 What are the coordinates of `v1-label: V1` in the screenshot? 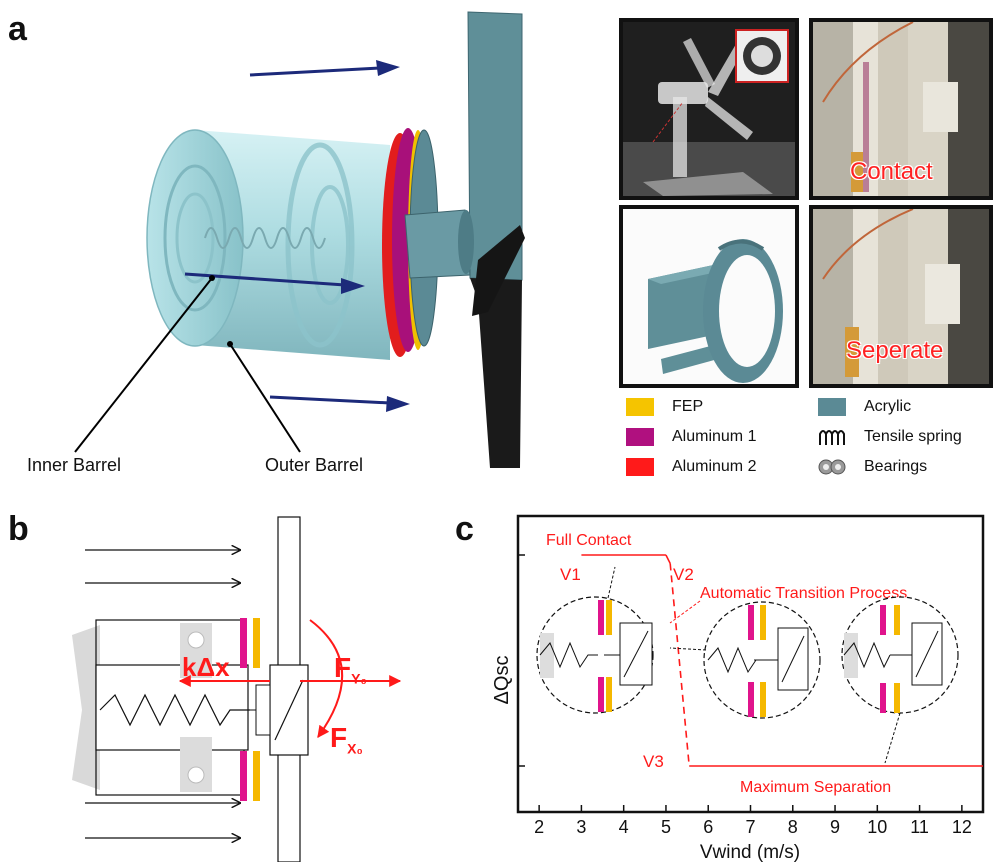 It's located at (570, 574).